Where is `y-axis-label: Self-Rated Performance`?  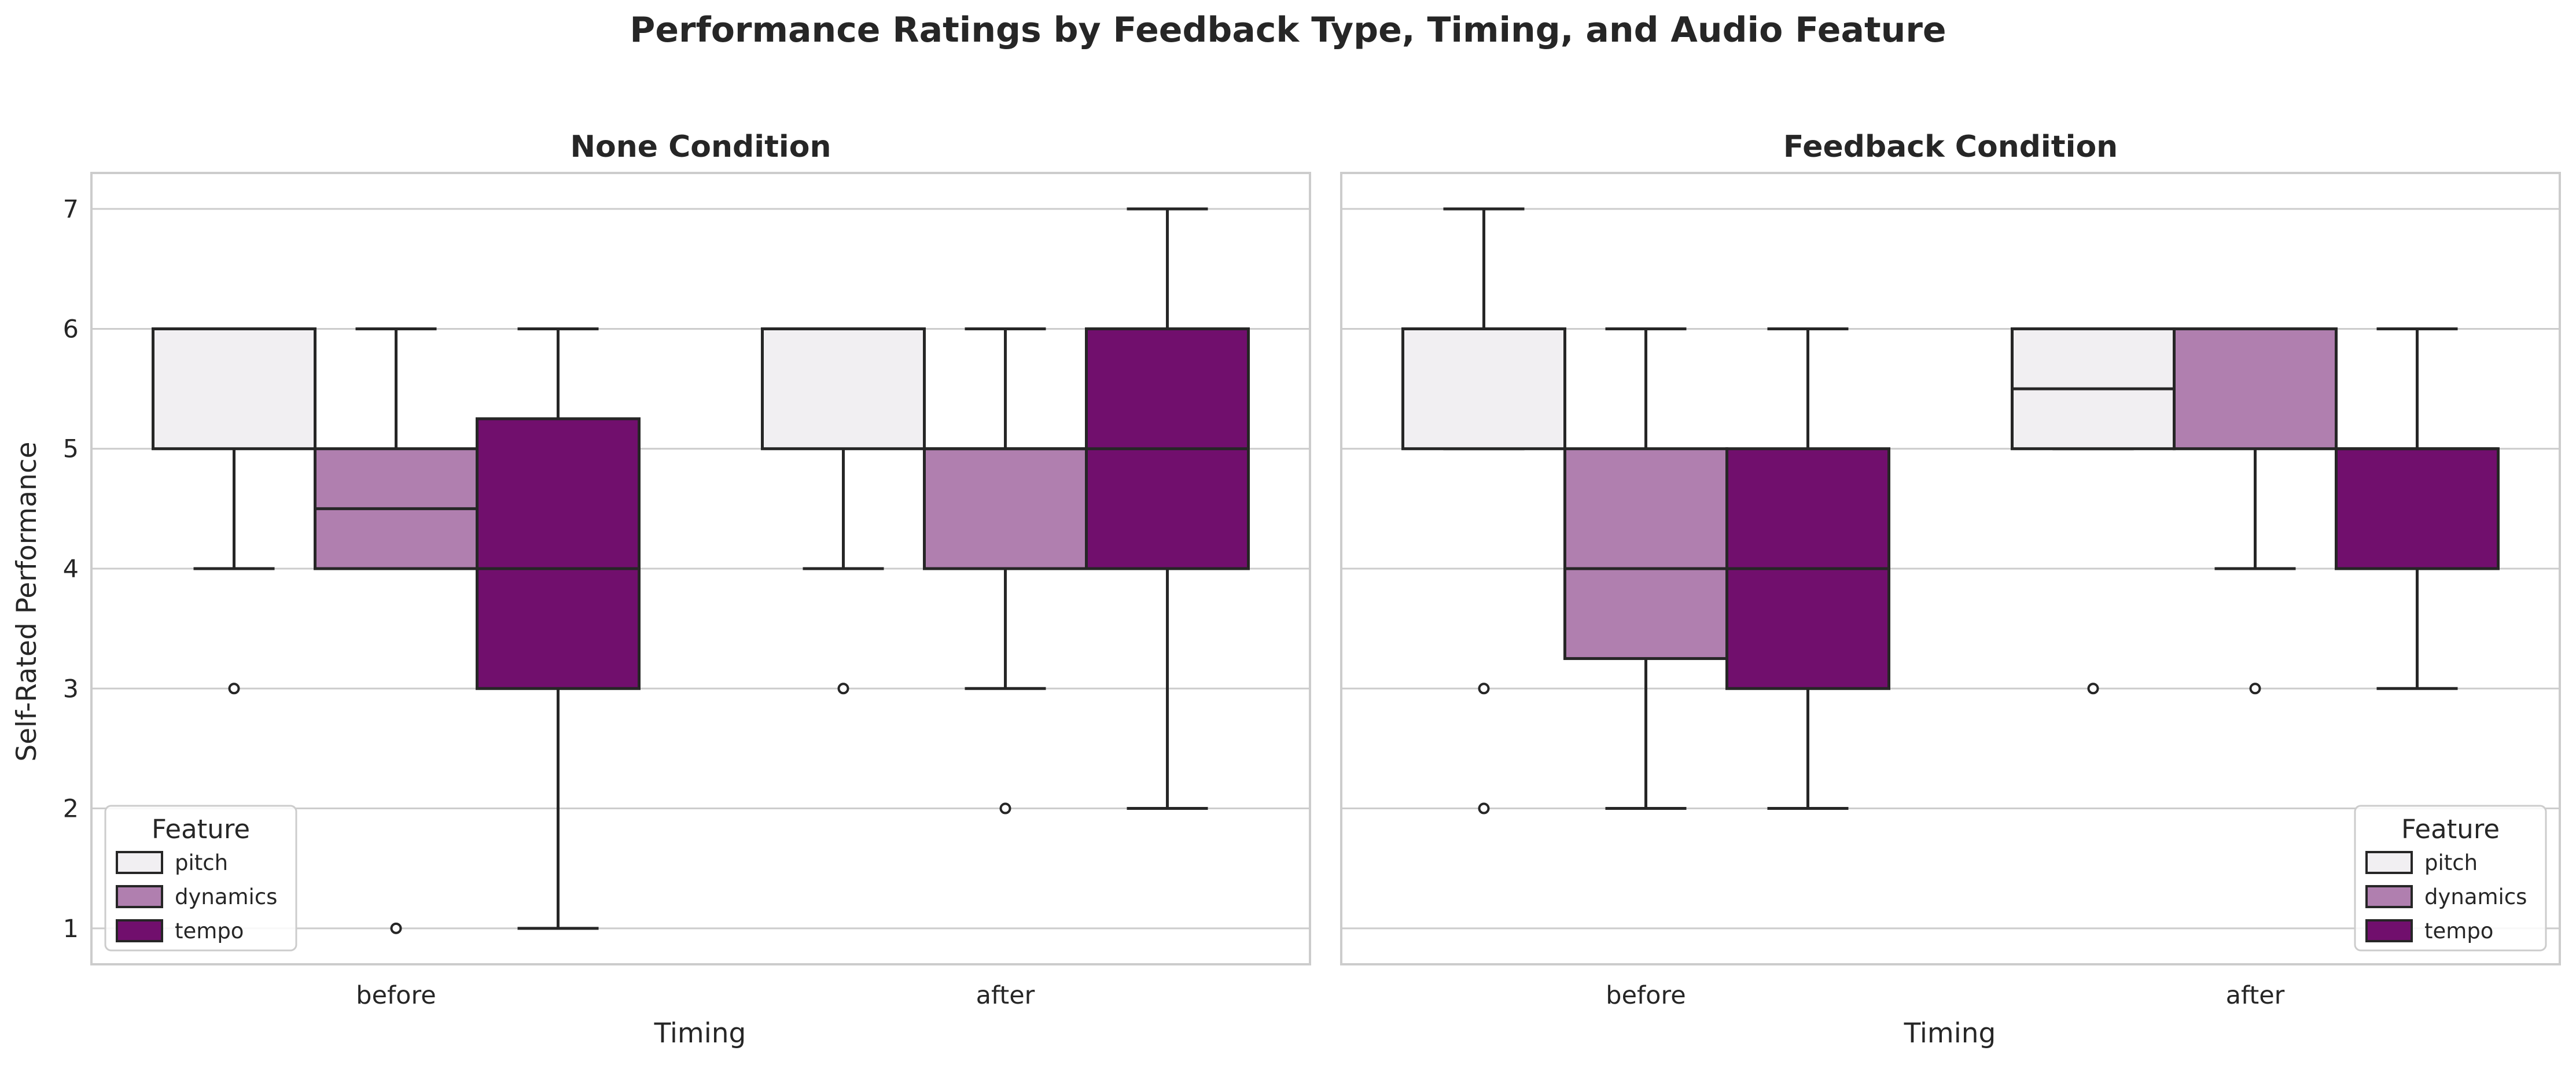 y-axis-label: Self-Rated Performance is located at coordinates (27, 601).